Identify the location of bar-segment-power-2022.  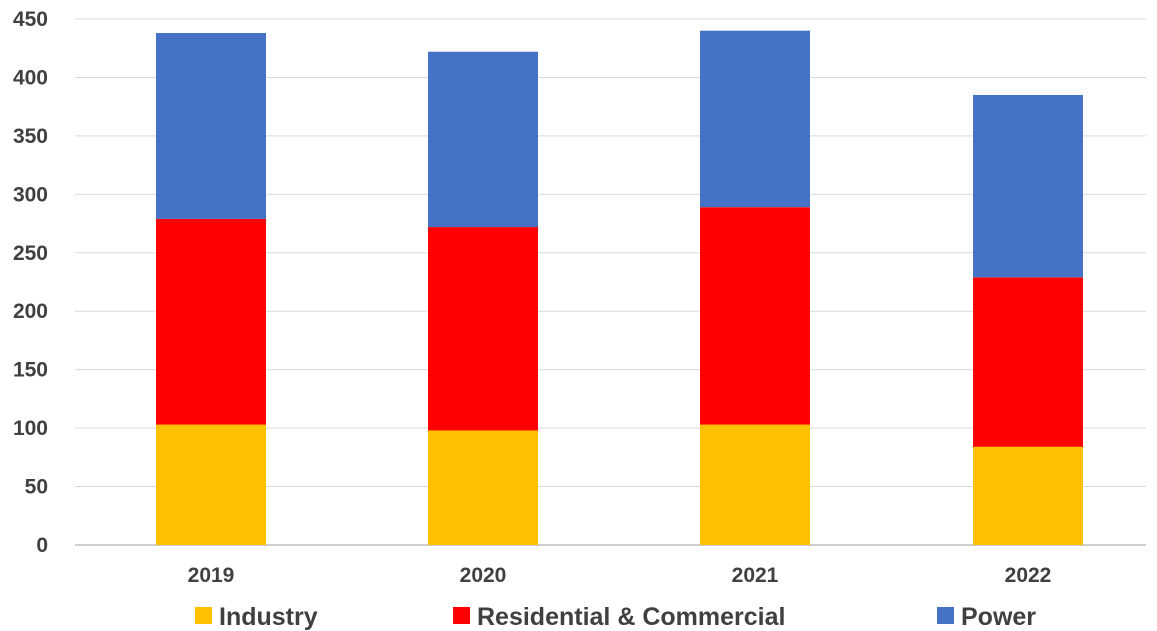
(1028, 186).